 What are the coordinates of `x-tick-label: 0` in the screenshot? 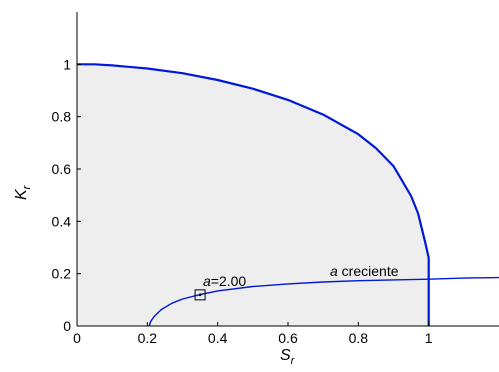 It's located at (77, 338).